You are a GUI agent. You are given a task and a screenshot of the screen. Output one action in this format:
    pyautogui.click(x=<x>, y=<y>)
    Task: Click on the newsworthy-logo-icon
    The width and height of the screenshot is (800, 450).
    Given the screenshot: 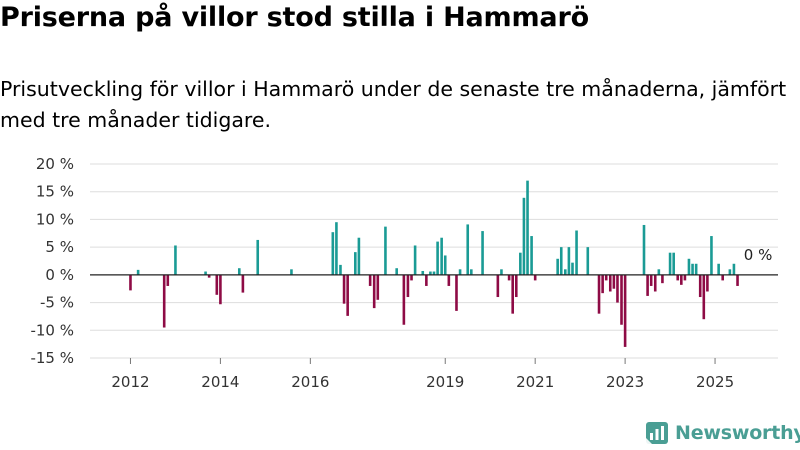 What is the action you would take?
    pyautogui.click(x=657, y=433)
    